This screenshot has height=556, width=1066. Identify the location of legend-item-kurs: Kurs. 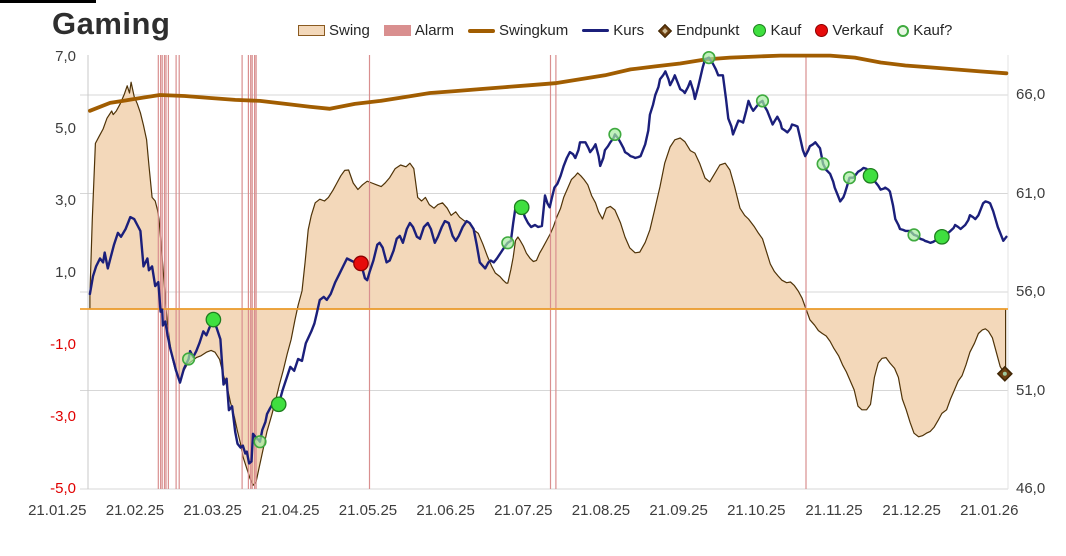
(613, 30).